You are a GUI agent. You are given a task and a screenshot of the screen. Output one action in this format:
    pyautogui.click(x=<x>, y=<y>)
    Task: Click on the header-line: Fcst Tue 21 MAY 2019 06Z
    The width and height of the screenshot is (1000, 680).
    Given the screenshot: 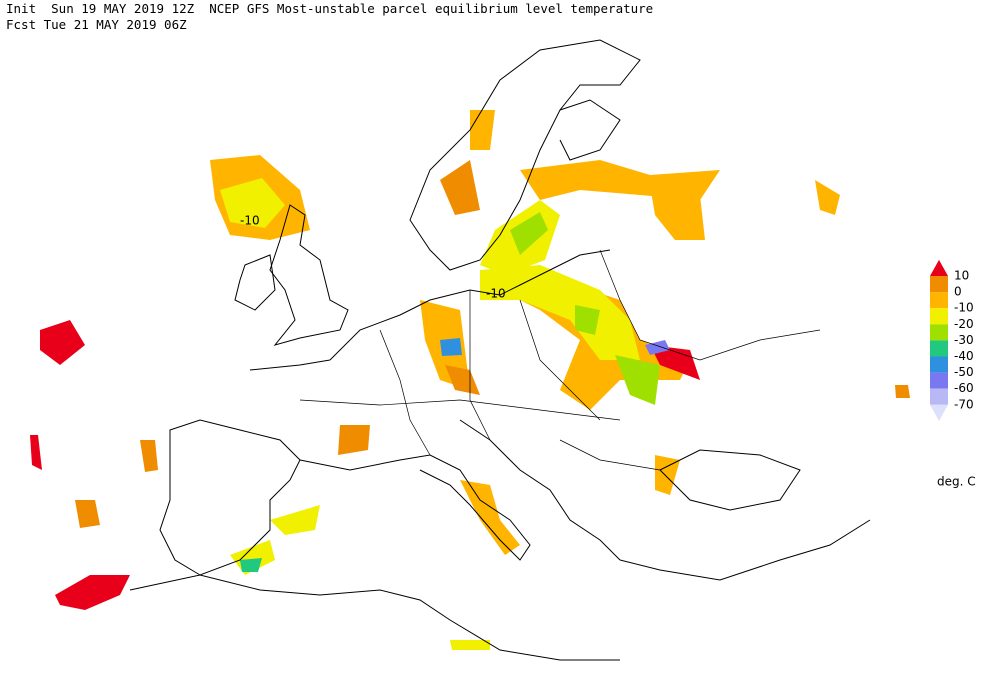 What is the action you would take?
    pyautogui.click(x=96, y=24)
    